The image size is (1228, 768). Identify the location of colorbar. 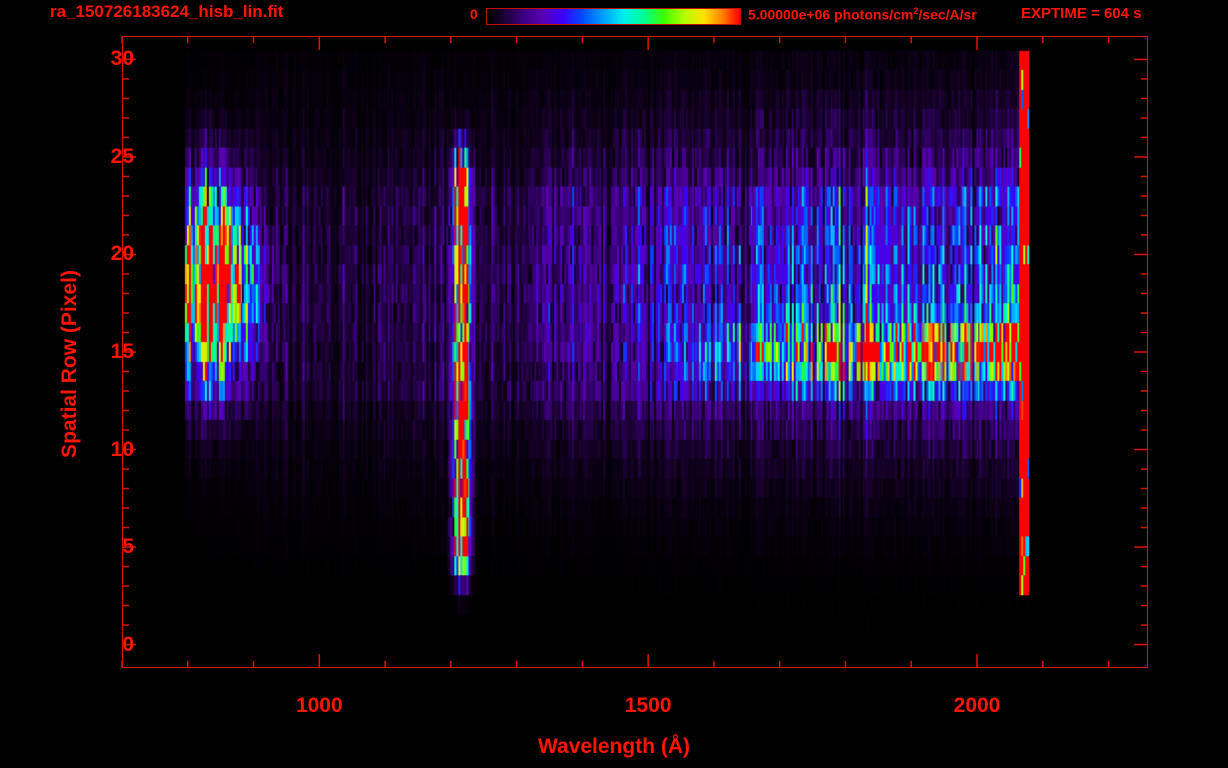
(613, 16).